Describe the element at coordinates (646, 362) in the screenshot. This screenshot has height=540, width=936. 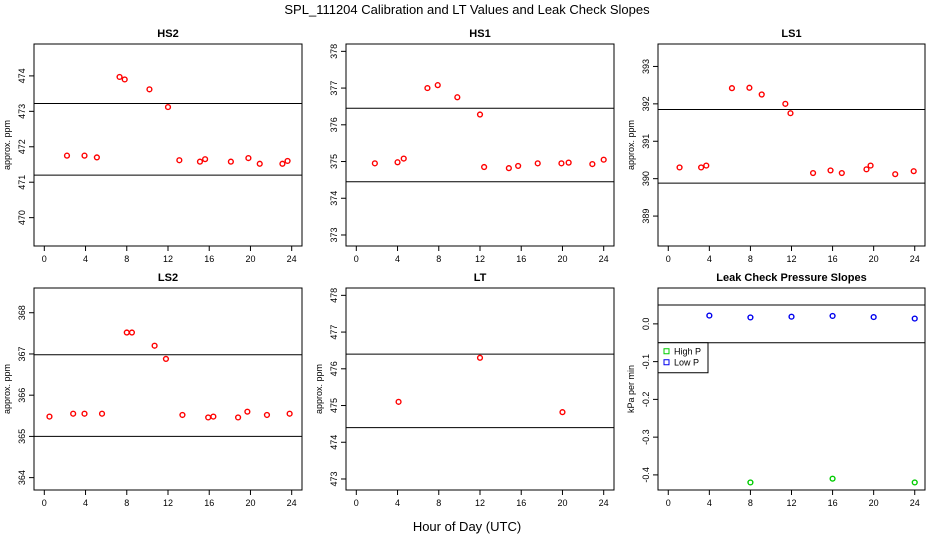
I see `y-tick-label: -0.1` at that location.